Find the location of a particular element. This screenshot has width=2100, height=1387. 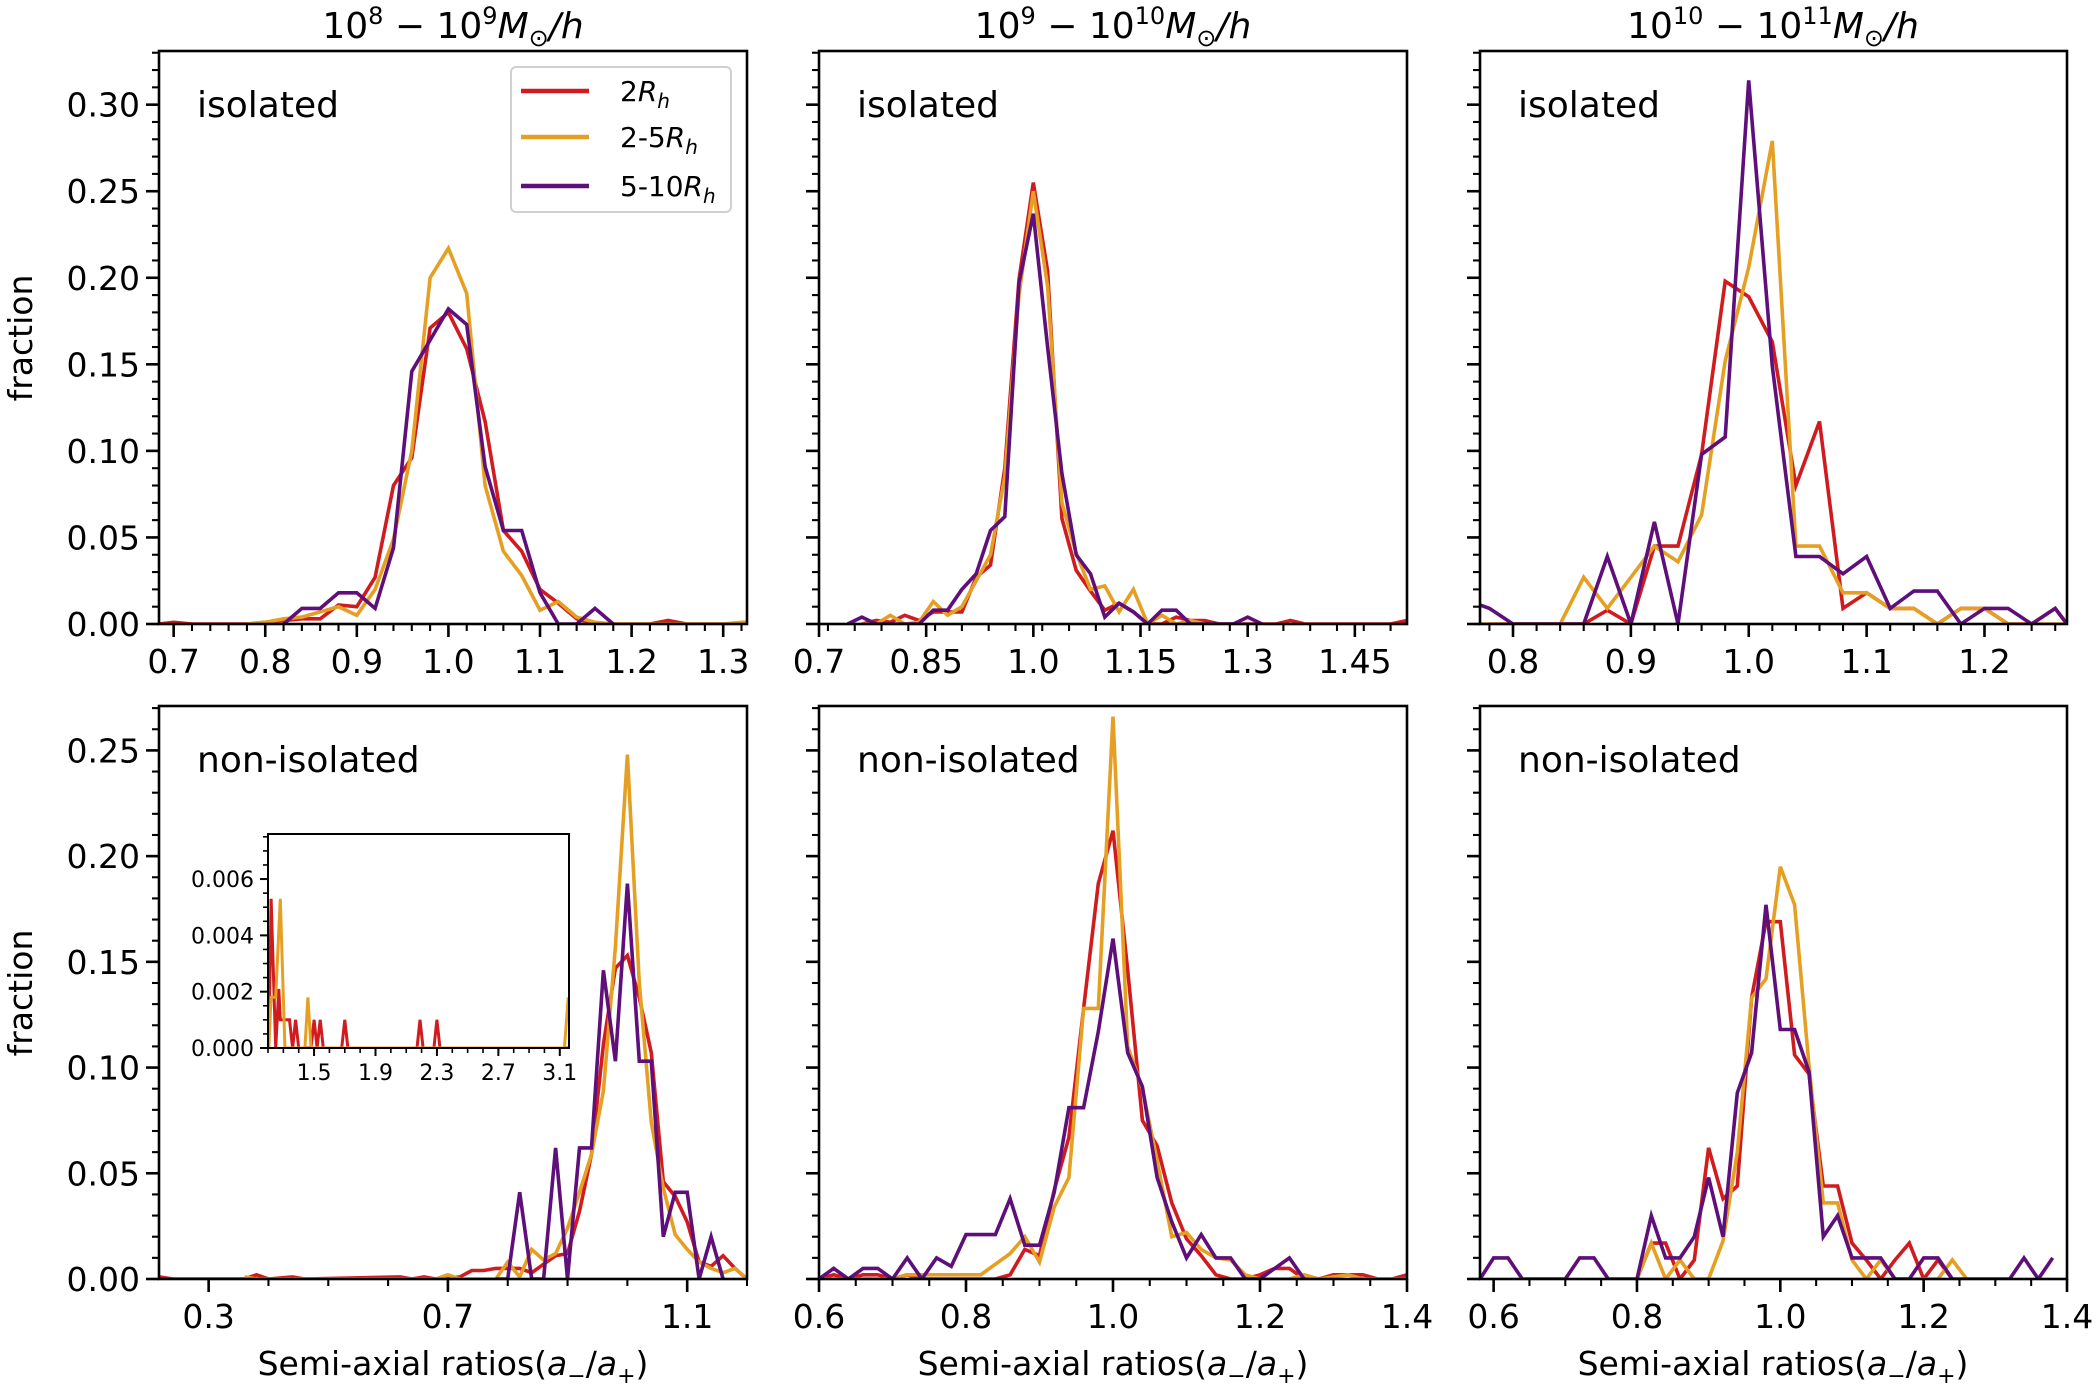

inset-panel: 1.5 1.9 2.3 2.7 3.1 0.000 0.002 0.004 0.006 is located at coordinates (384, 959).